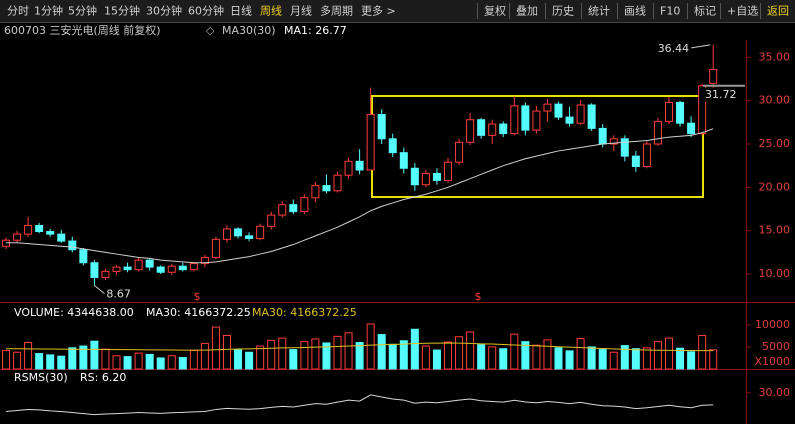 The image size is (795, 424). Describe the element at coordinates (670, 11) in the screenshot. I see `toolbar-button: F10` at that location.